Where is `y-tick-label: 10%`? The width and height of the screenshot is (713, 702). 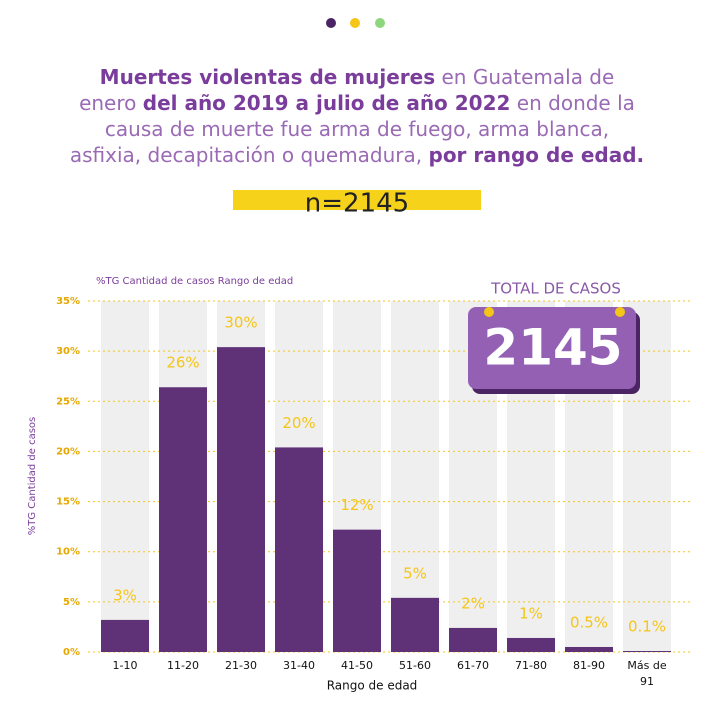
y-tick-label: 10% is located at coordinates (68, 552).